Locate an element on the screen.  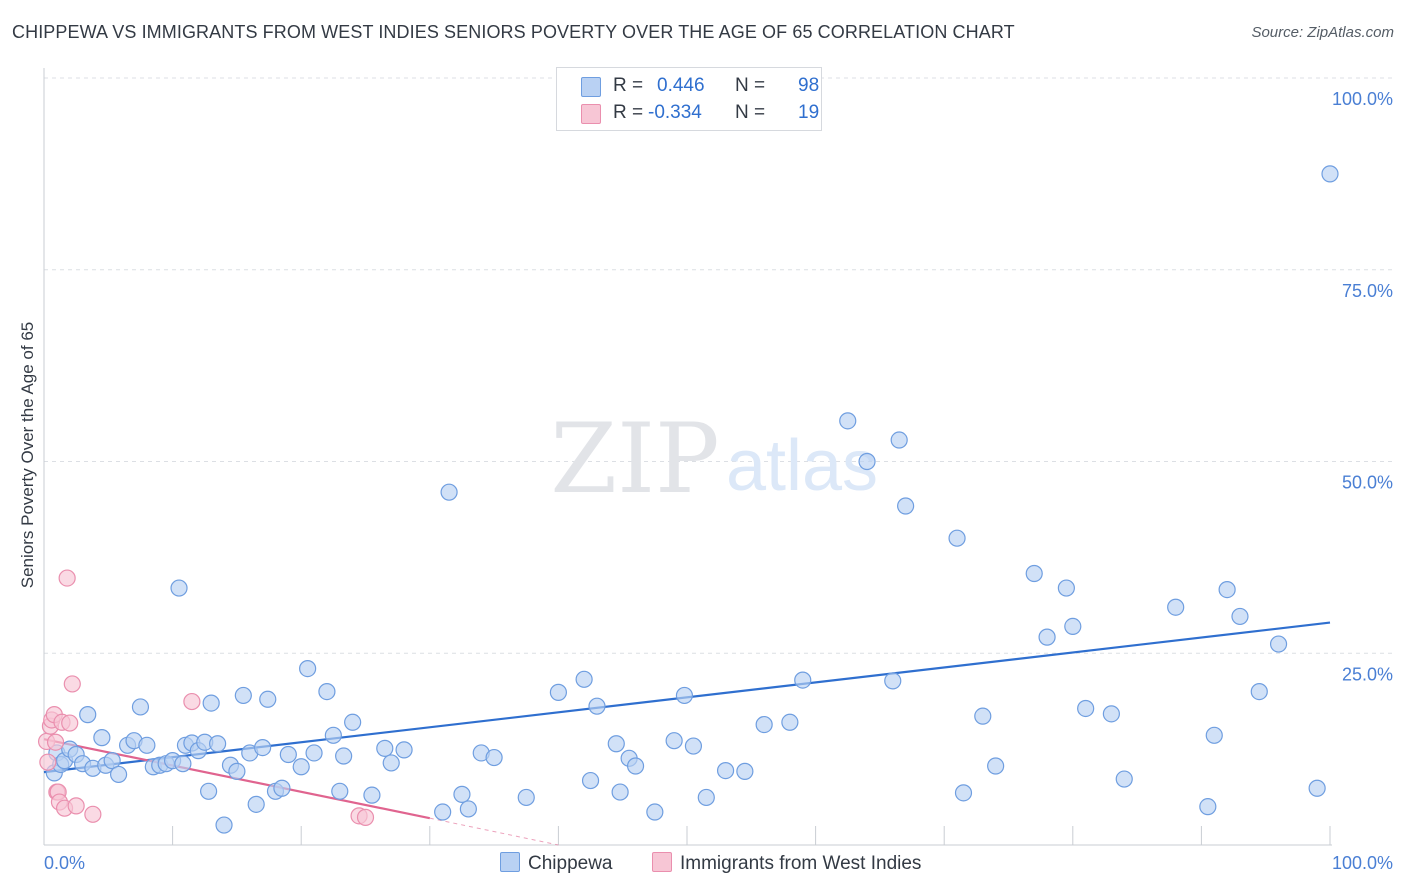
watermark-atlas: atlas is located at coordinates (802, 466).